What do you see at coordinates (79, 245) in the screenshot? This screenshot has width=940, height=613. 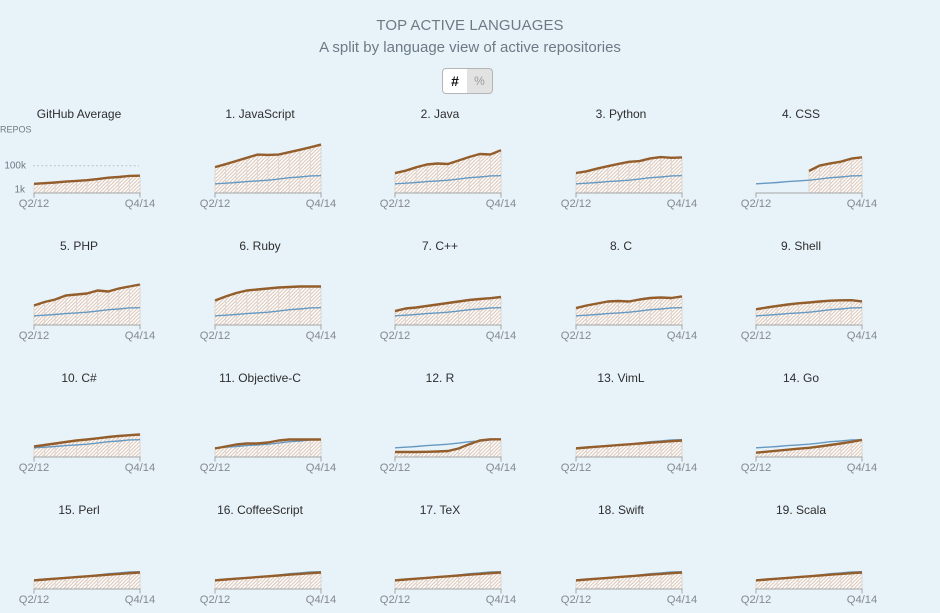 I see `svg-text: 5. PHP` at bounding box center [79, 245].